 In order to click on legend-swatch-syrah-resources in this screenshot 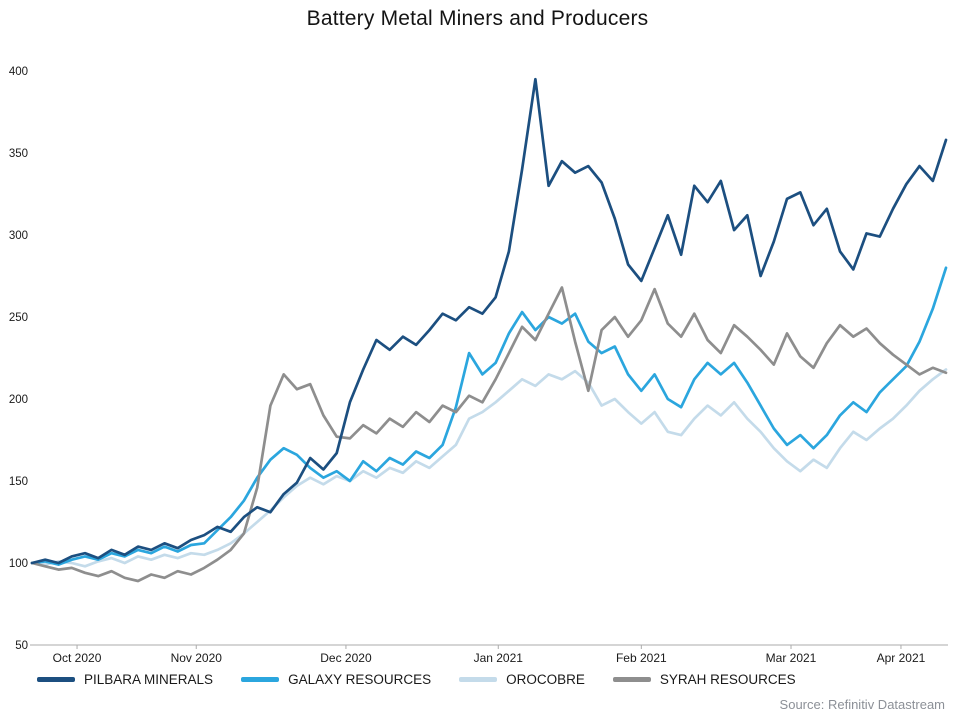, I will do `click(631, 679)`.